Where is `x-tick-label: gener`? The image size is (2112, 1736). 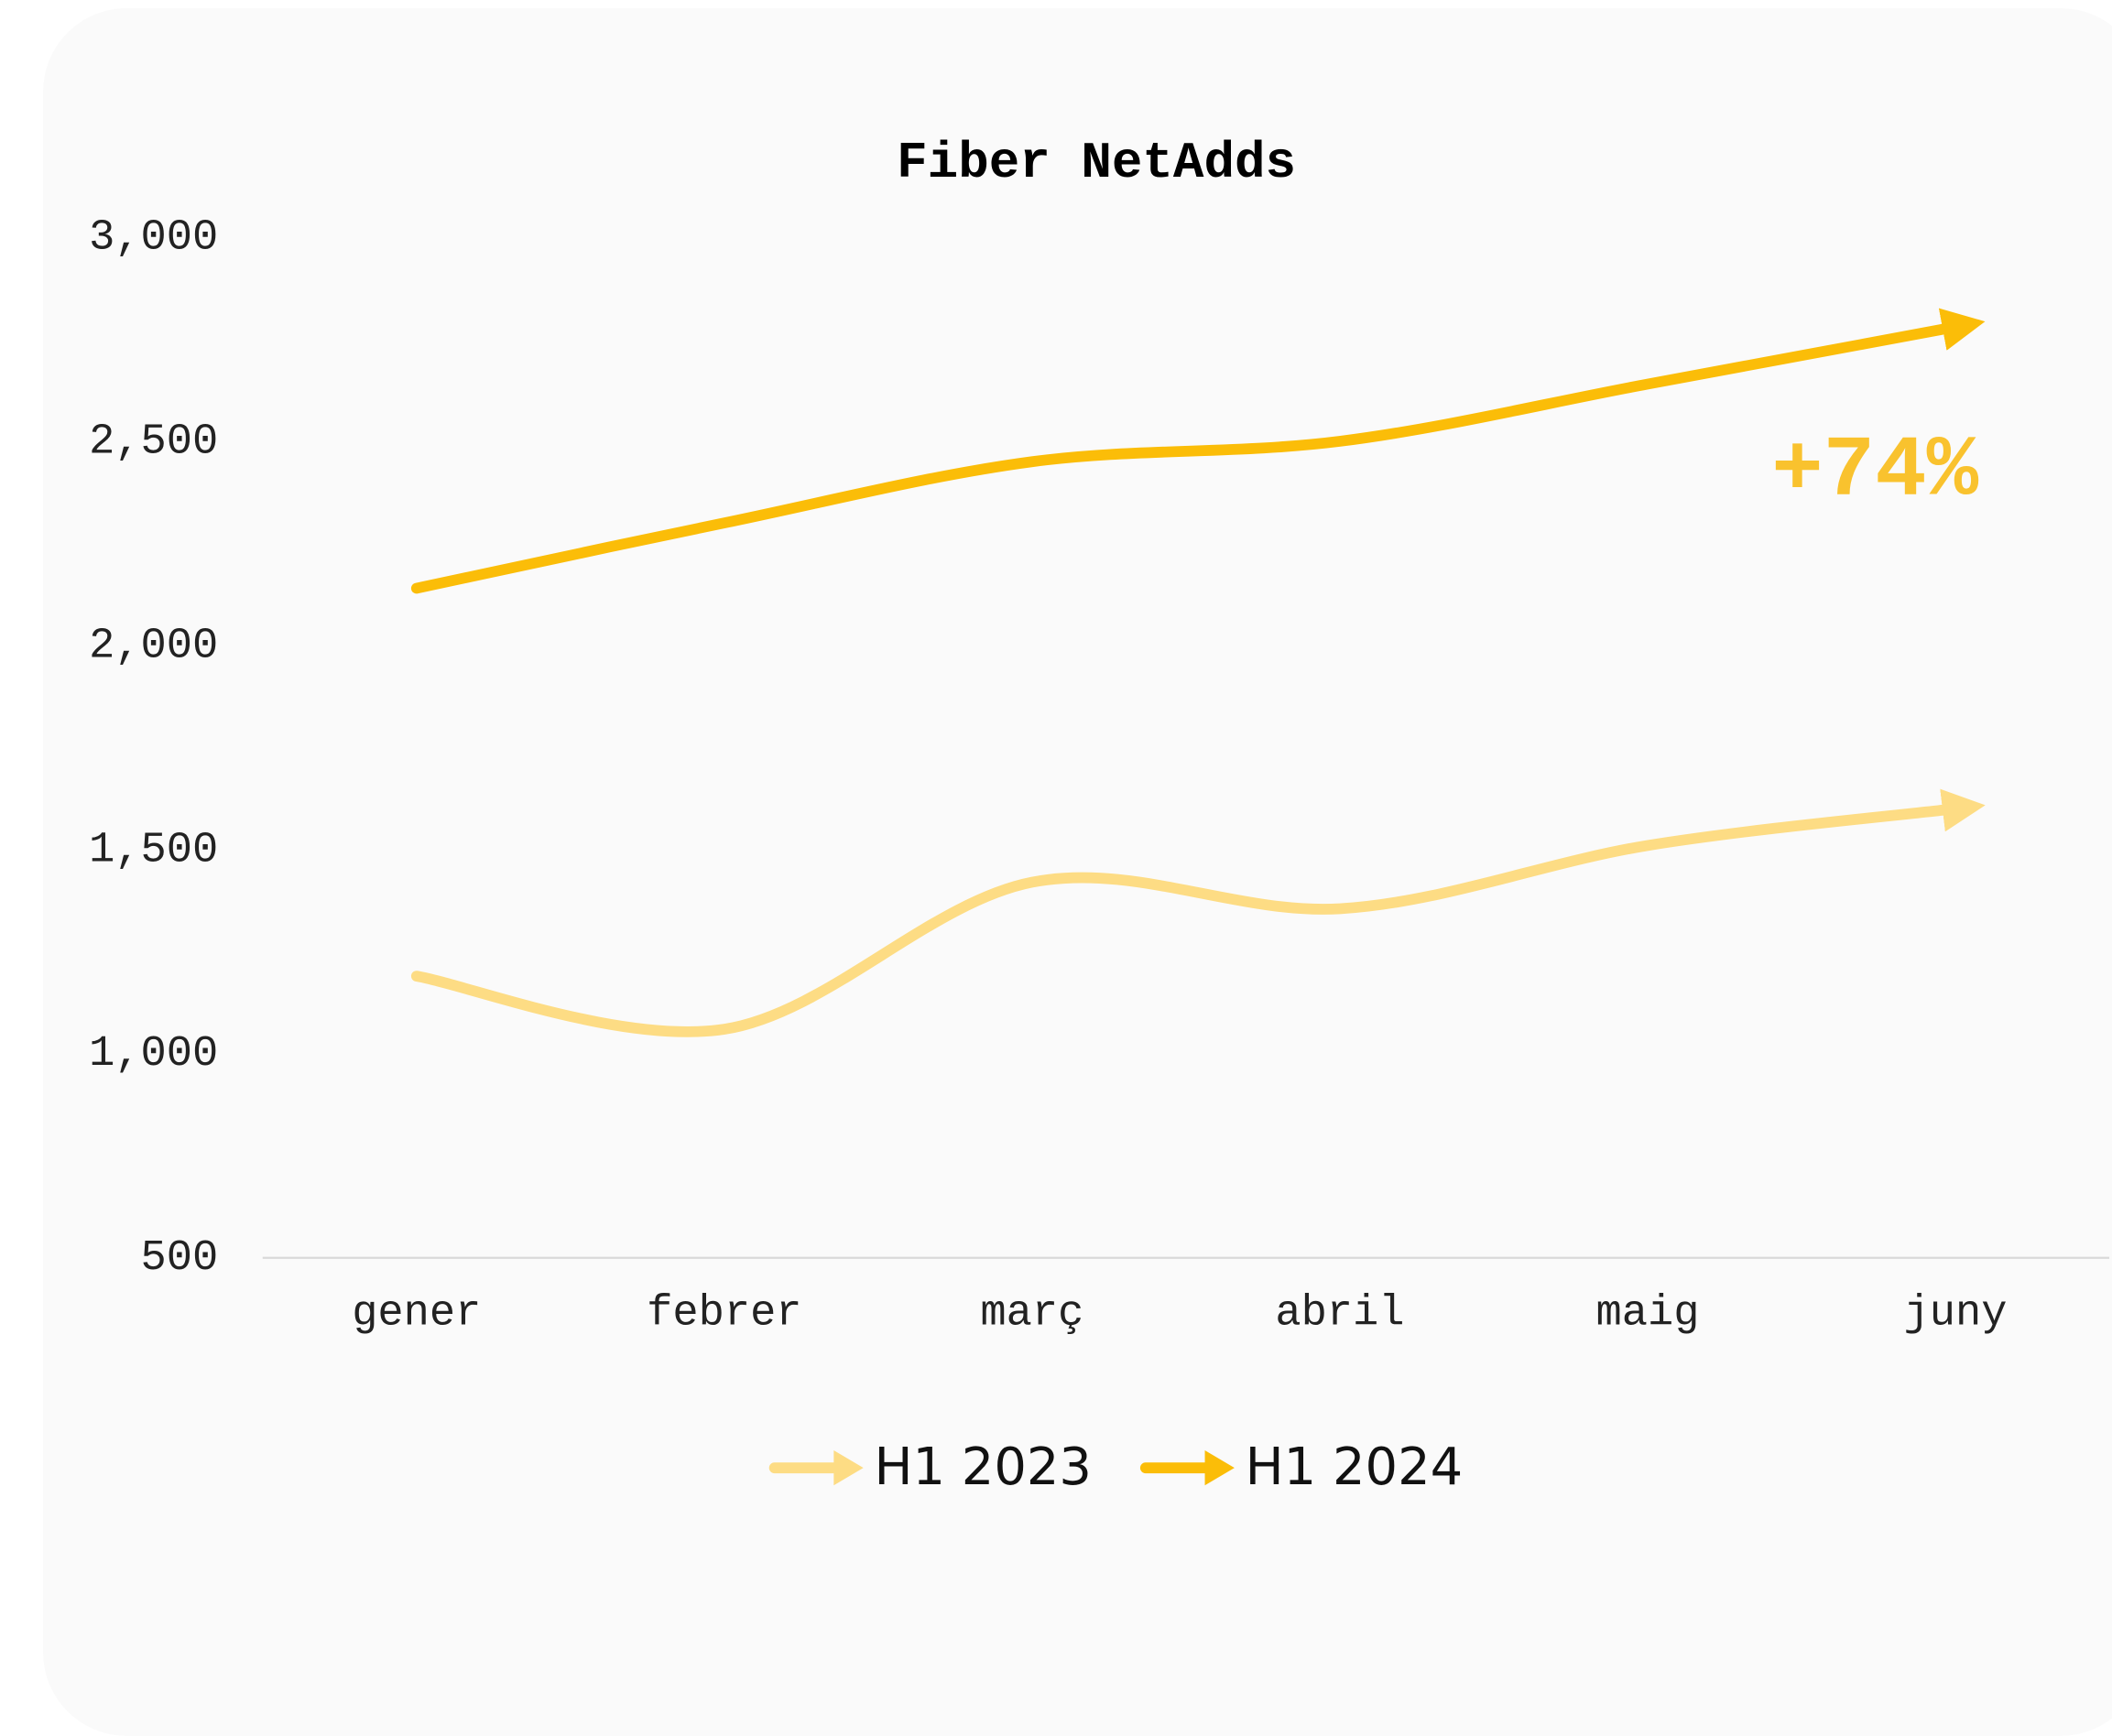
x-tick-label: gener is located at coordinates (416, 1314).